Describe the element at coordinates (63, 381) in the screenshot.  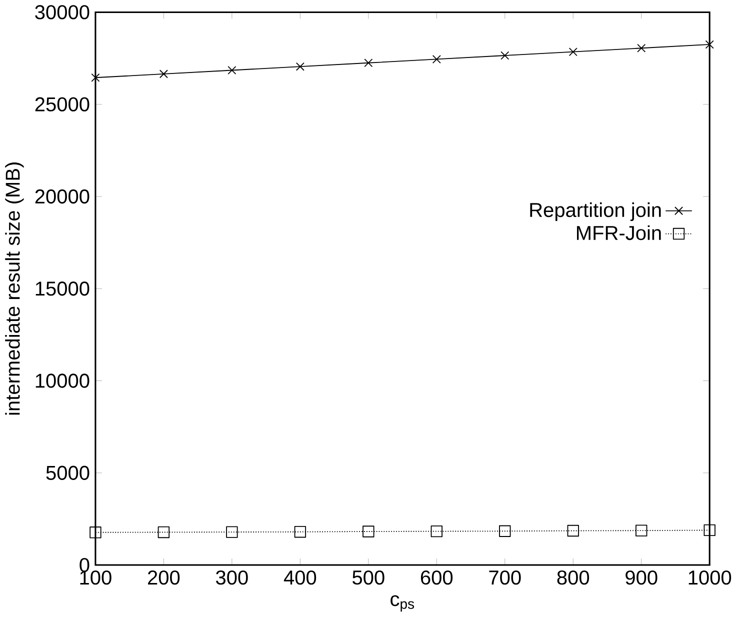
I see `y-tick-label: 10000` at that location.